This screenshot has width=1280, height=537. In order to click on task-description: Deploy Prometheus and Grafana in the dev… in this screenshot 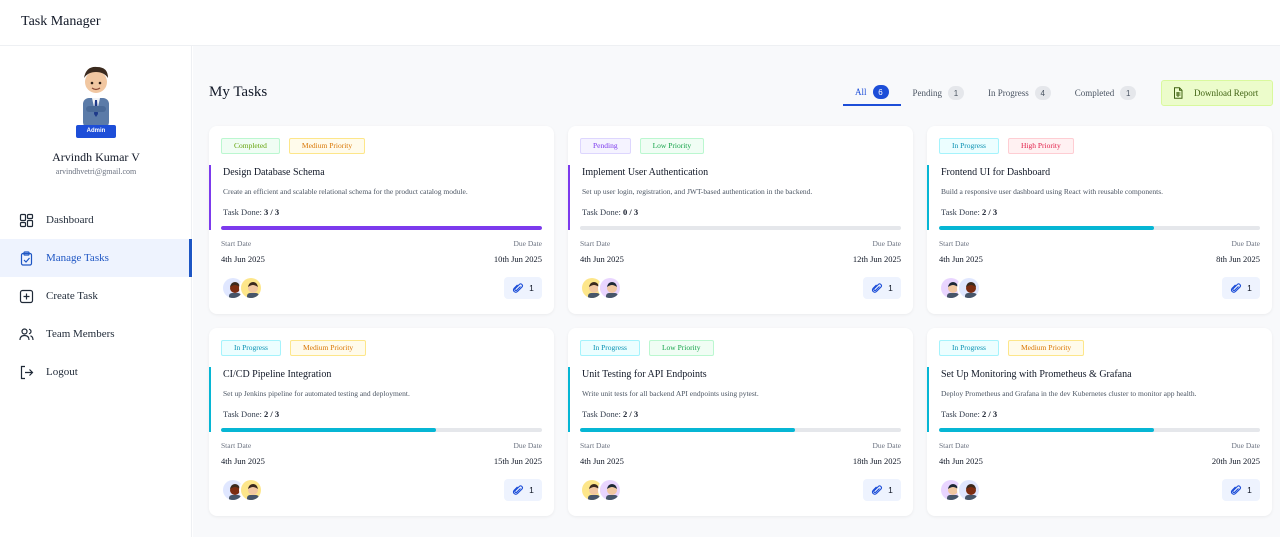, I will do `click(1069, 393)`.